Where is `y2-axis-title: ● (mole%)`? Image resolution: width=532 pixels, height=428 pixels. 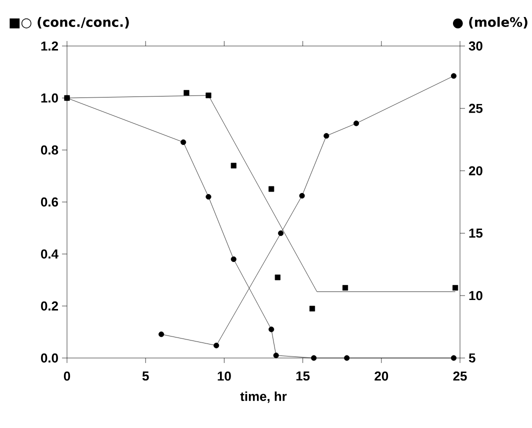 y2-axis-title: ● (mole%) is located at coordinates (490, 22).